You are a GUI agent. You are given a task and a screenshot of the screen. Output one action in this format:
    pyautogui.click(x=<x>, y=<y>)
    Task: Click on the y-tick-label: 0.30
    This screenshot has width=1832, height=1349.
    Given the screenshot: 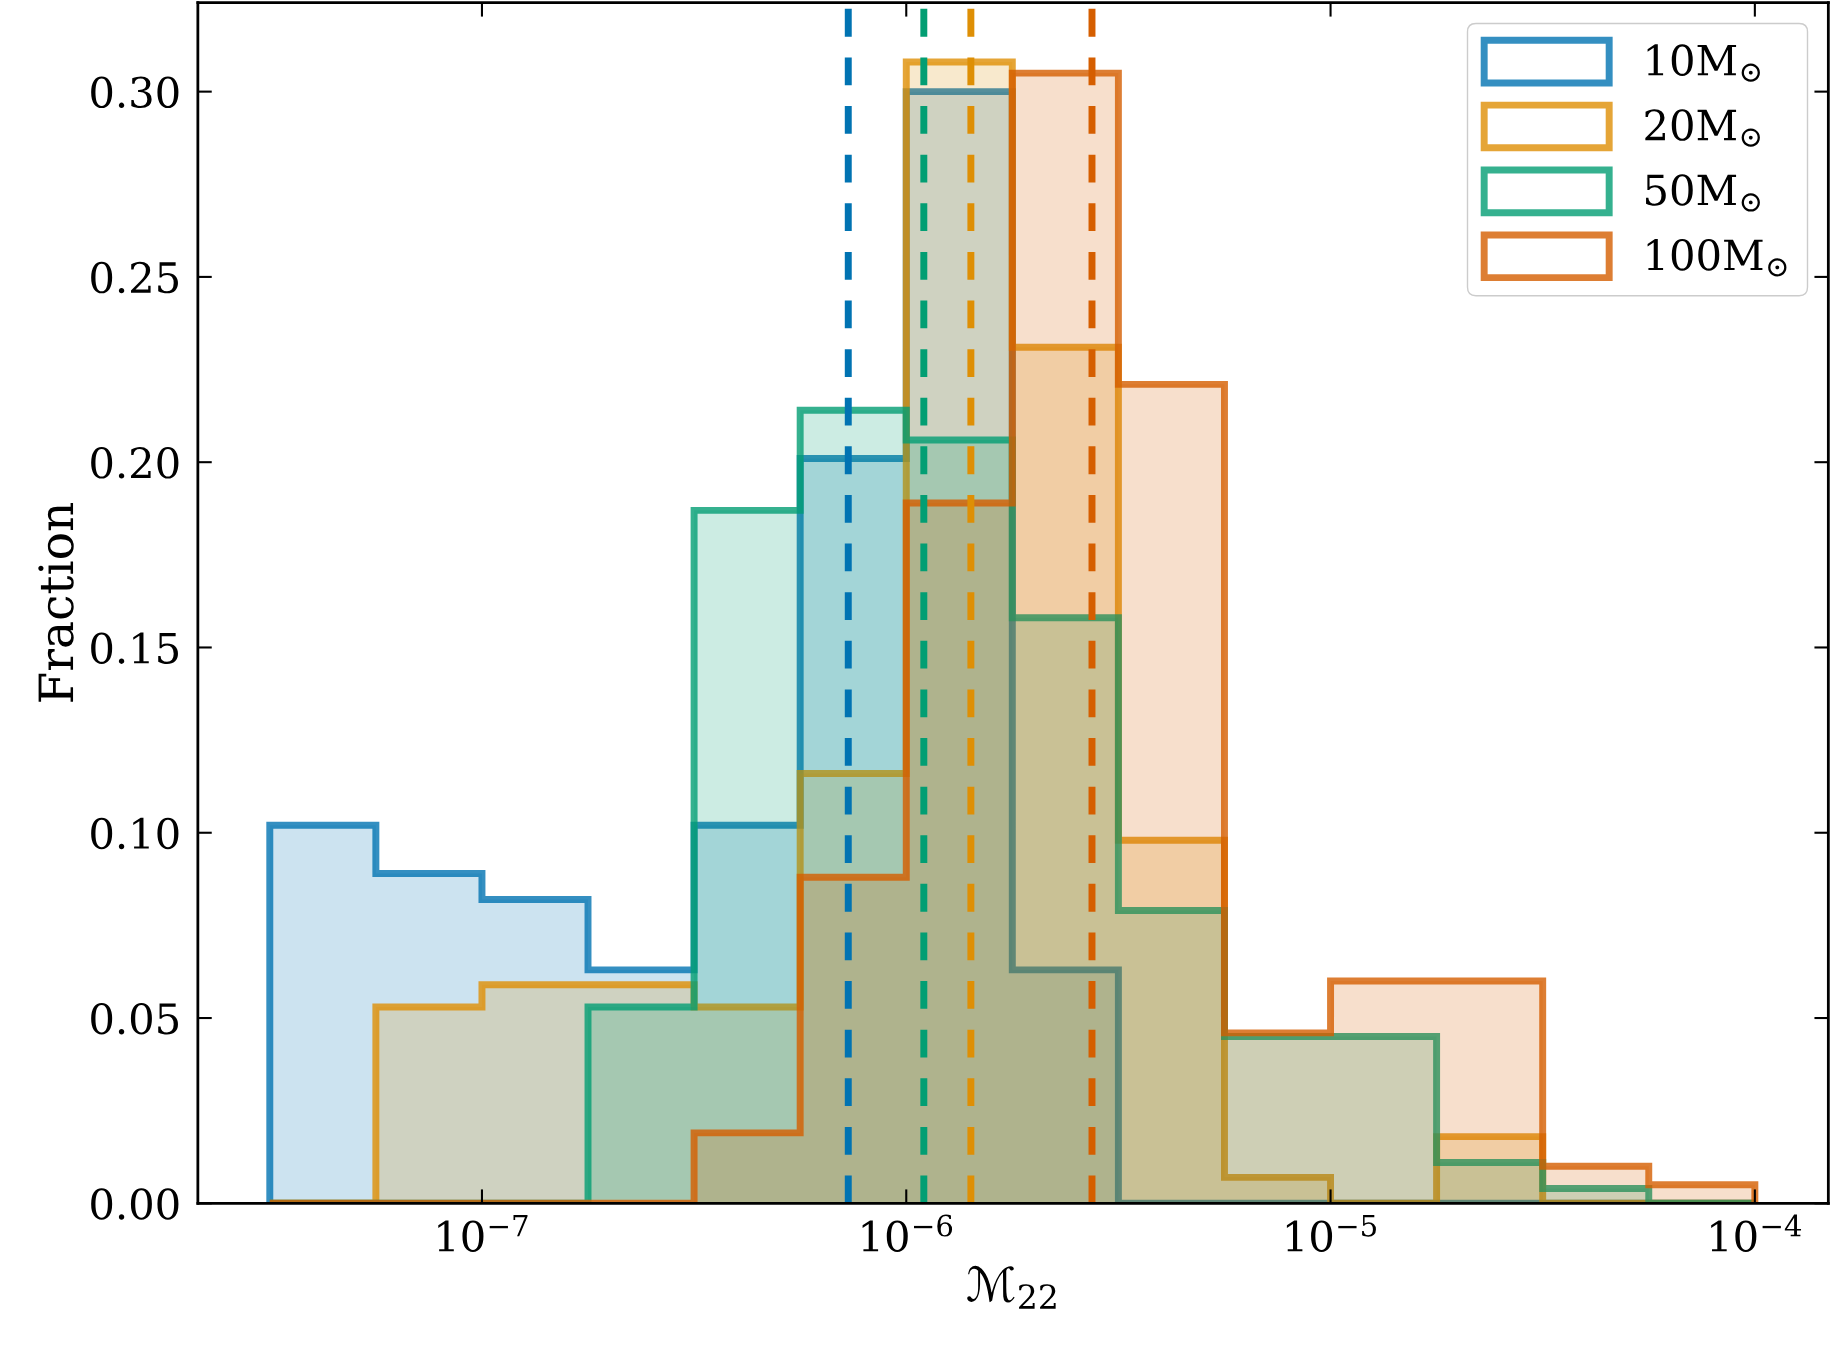 What is the action you would take?
    pyautogui.click(x=135, y=92)
    